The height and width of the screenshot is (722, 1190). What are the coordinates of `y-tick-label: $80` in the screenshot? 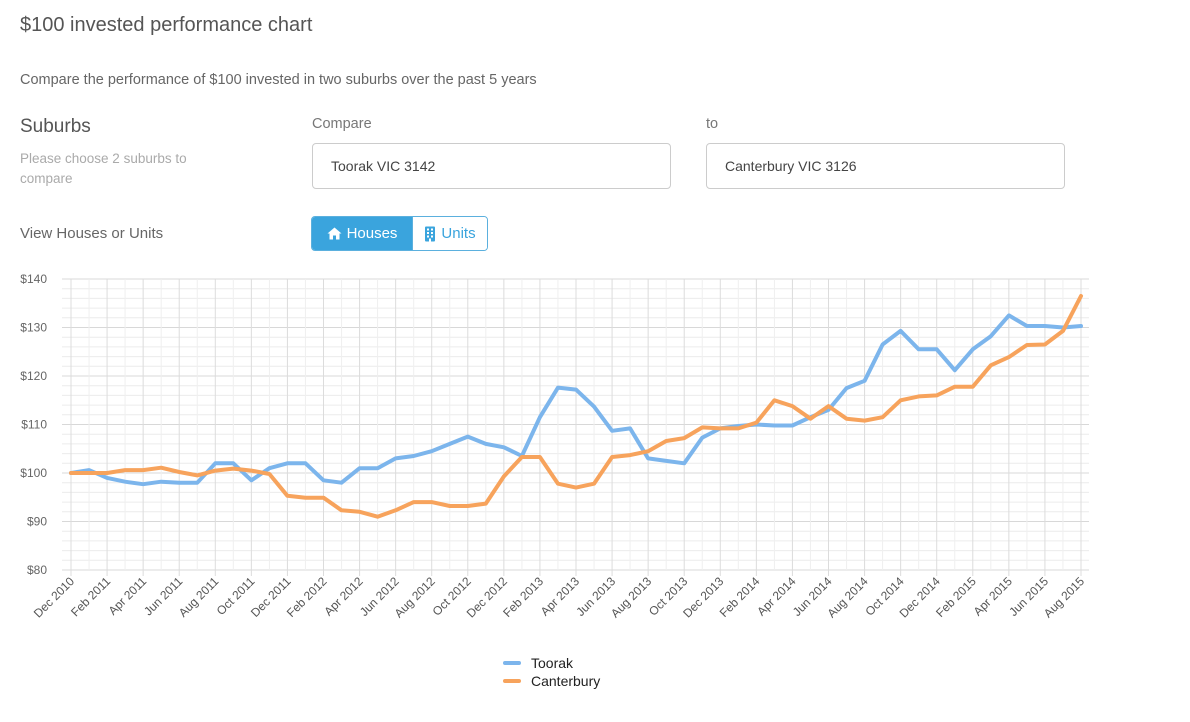 It's located at (37, 570).